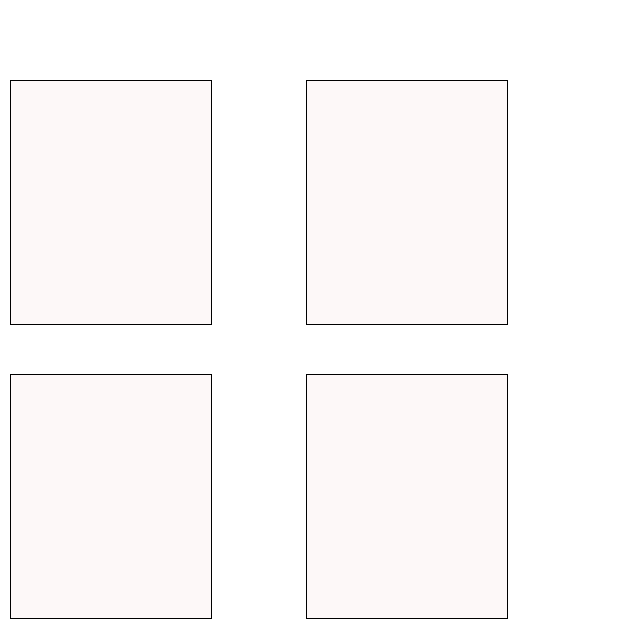 This screenshot has width=644, height=629. I want to click on map-panel-djf, so click(111, 202).